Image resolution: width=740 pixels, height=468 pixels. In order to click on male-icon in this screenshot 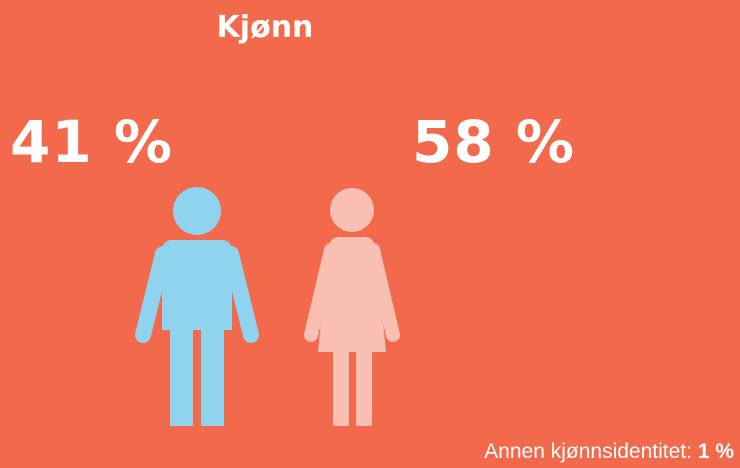, I will do `click(197, 306)`.